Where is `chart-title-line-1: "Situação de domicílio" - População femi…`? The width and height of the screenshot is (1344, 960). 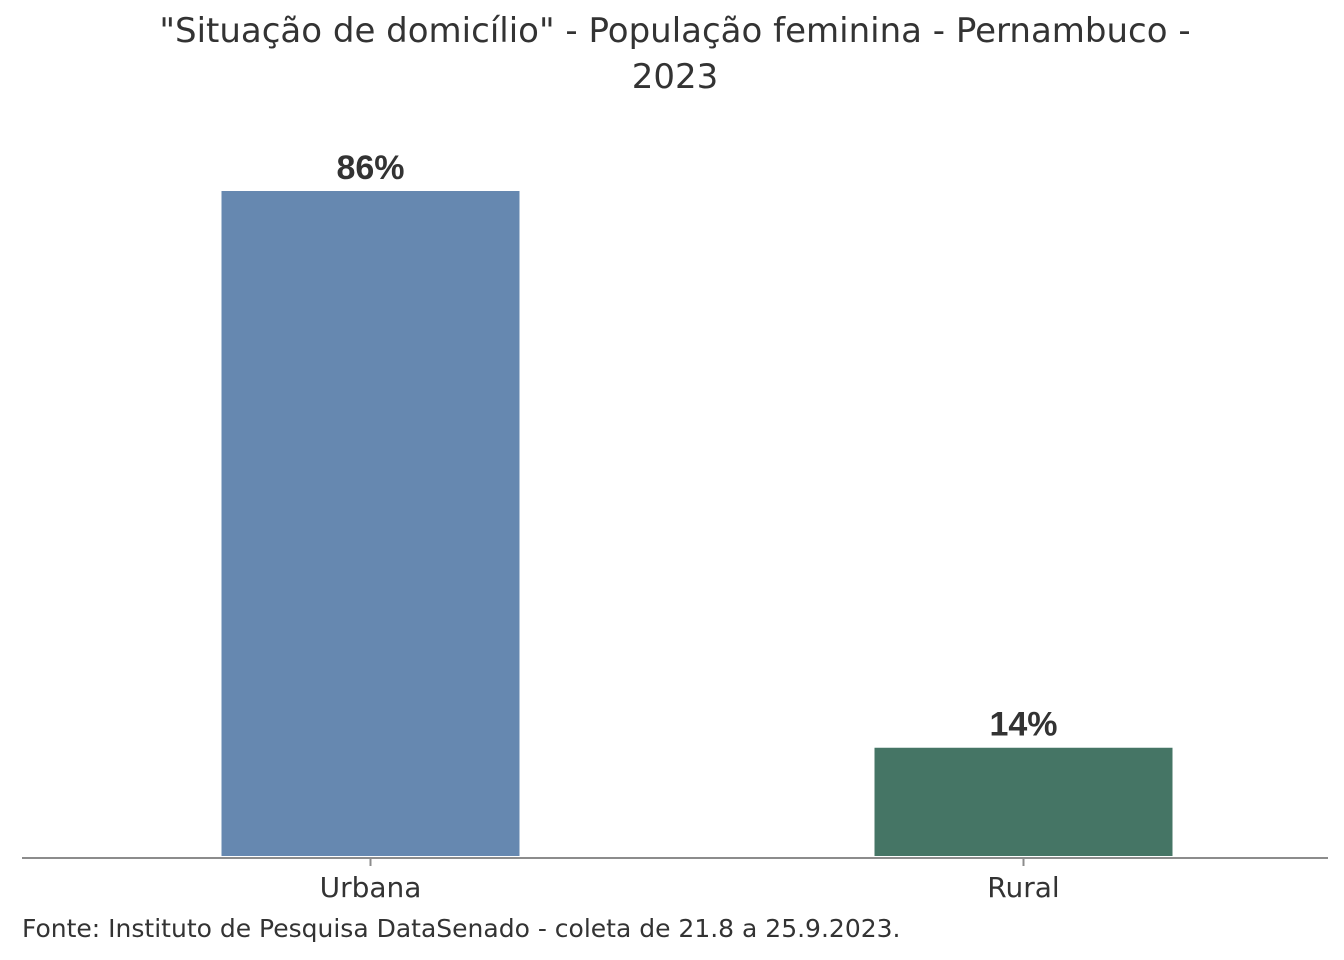 chart-title-line-1: "Situação de domicílio" - População femi… is located at coordinates (675, 31).